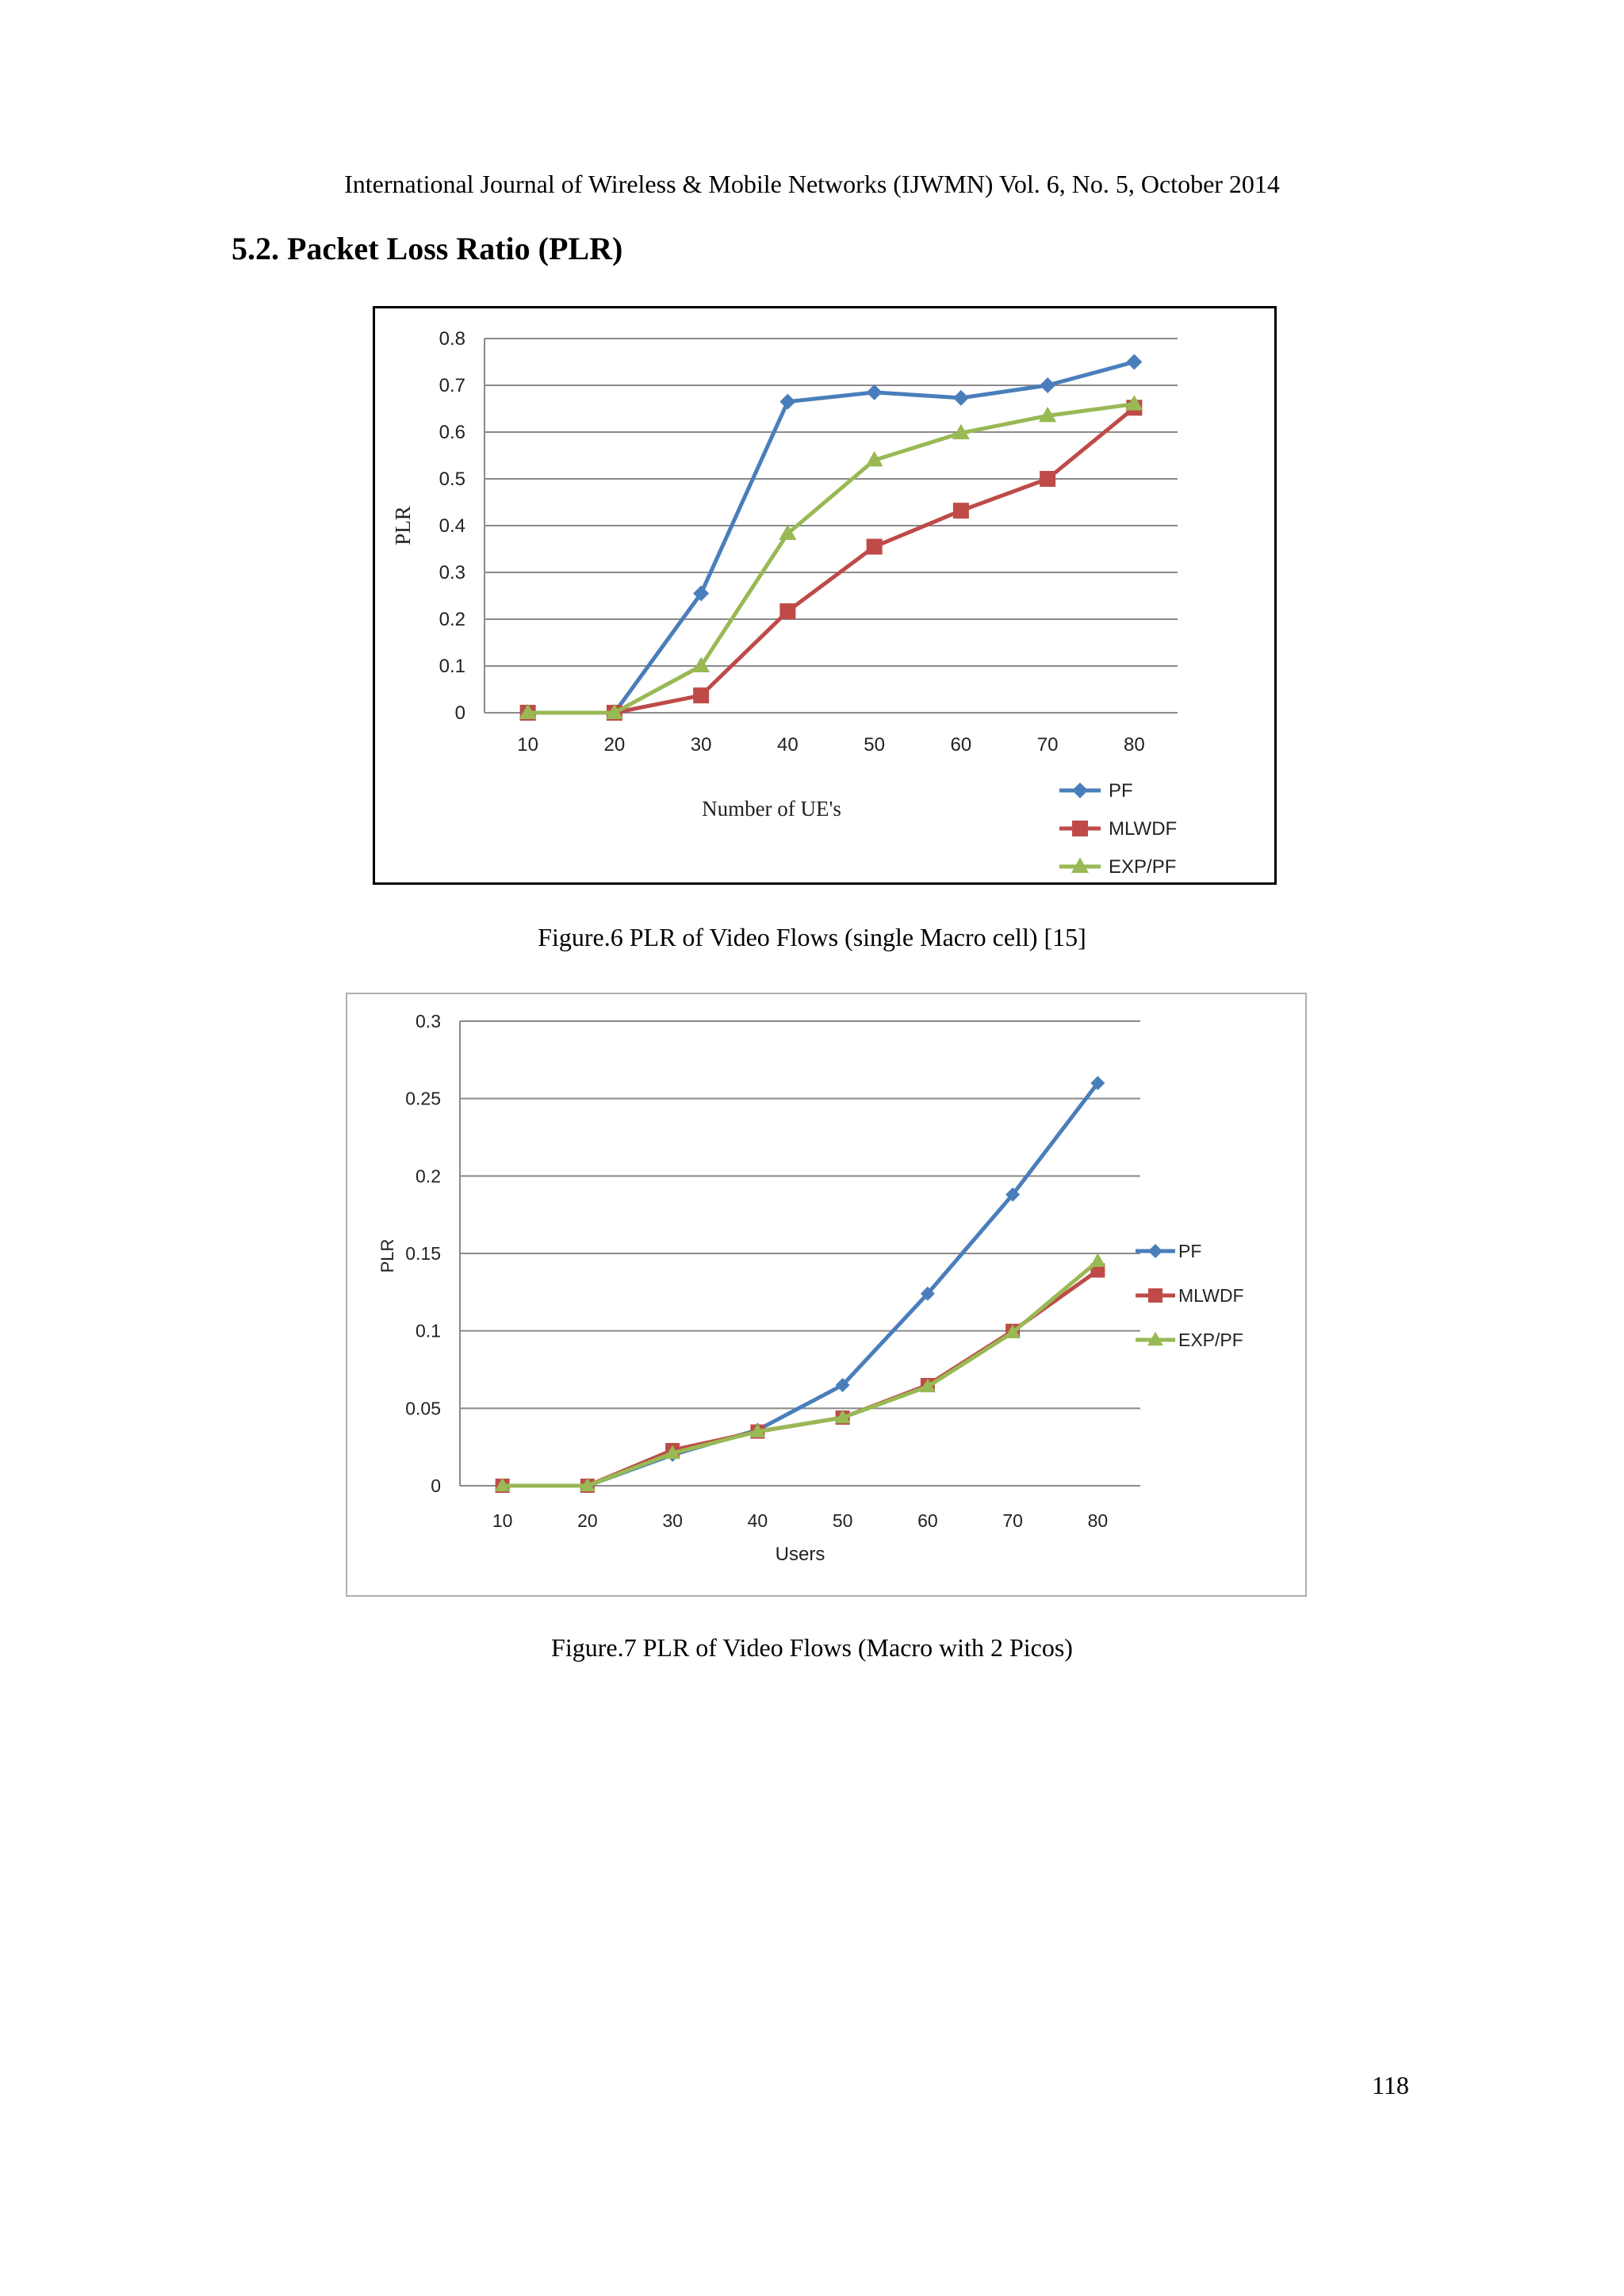  Describe the element at coordinates (771, 809) in the screenshot. I see `x-axis-label: Number of UE's` at that location.